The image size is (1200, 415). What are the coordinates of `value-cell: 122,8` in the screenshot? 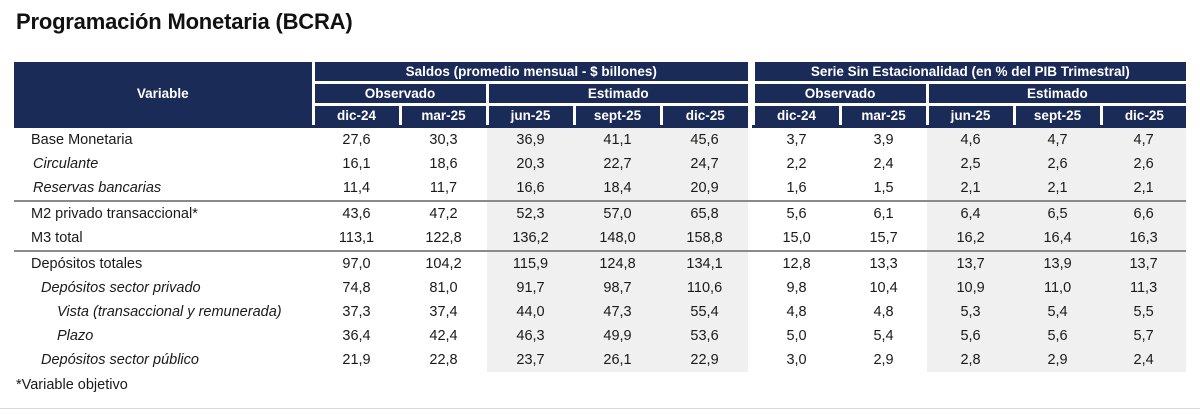 It's located at (443, 239).